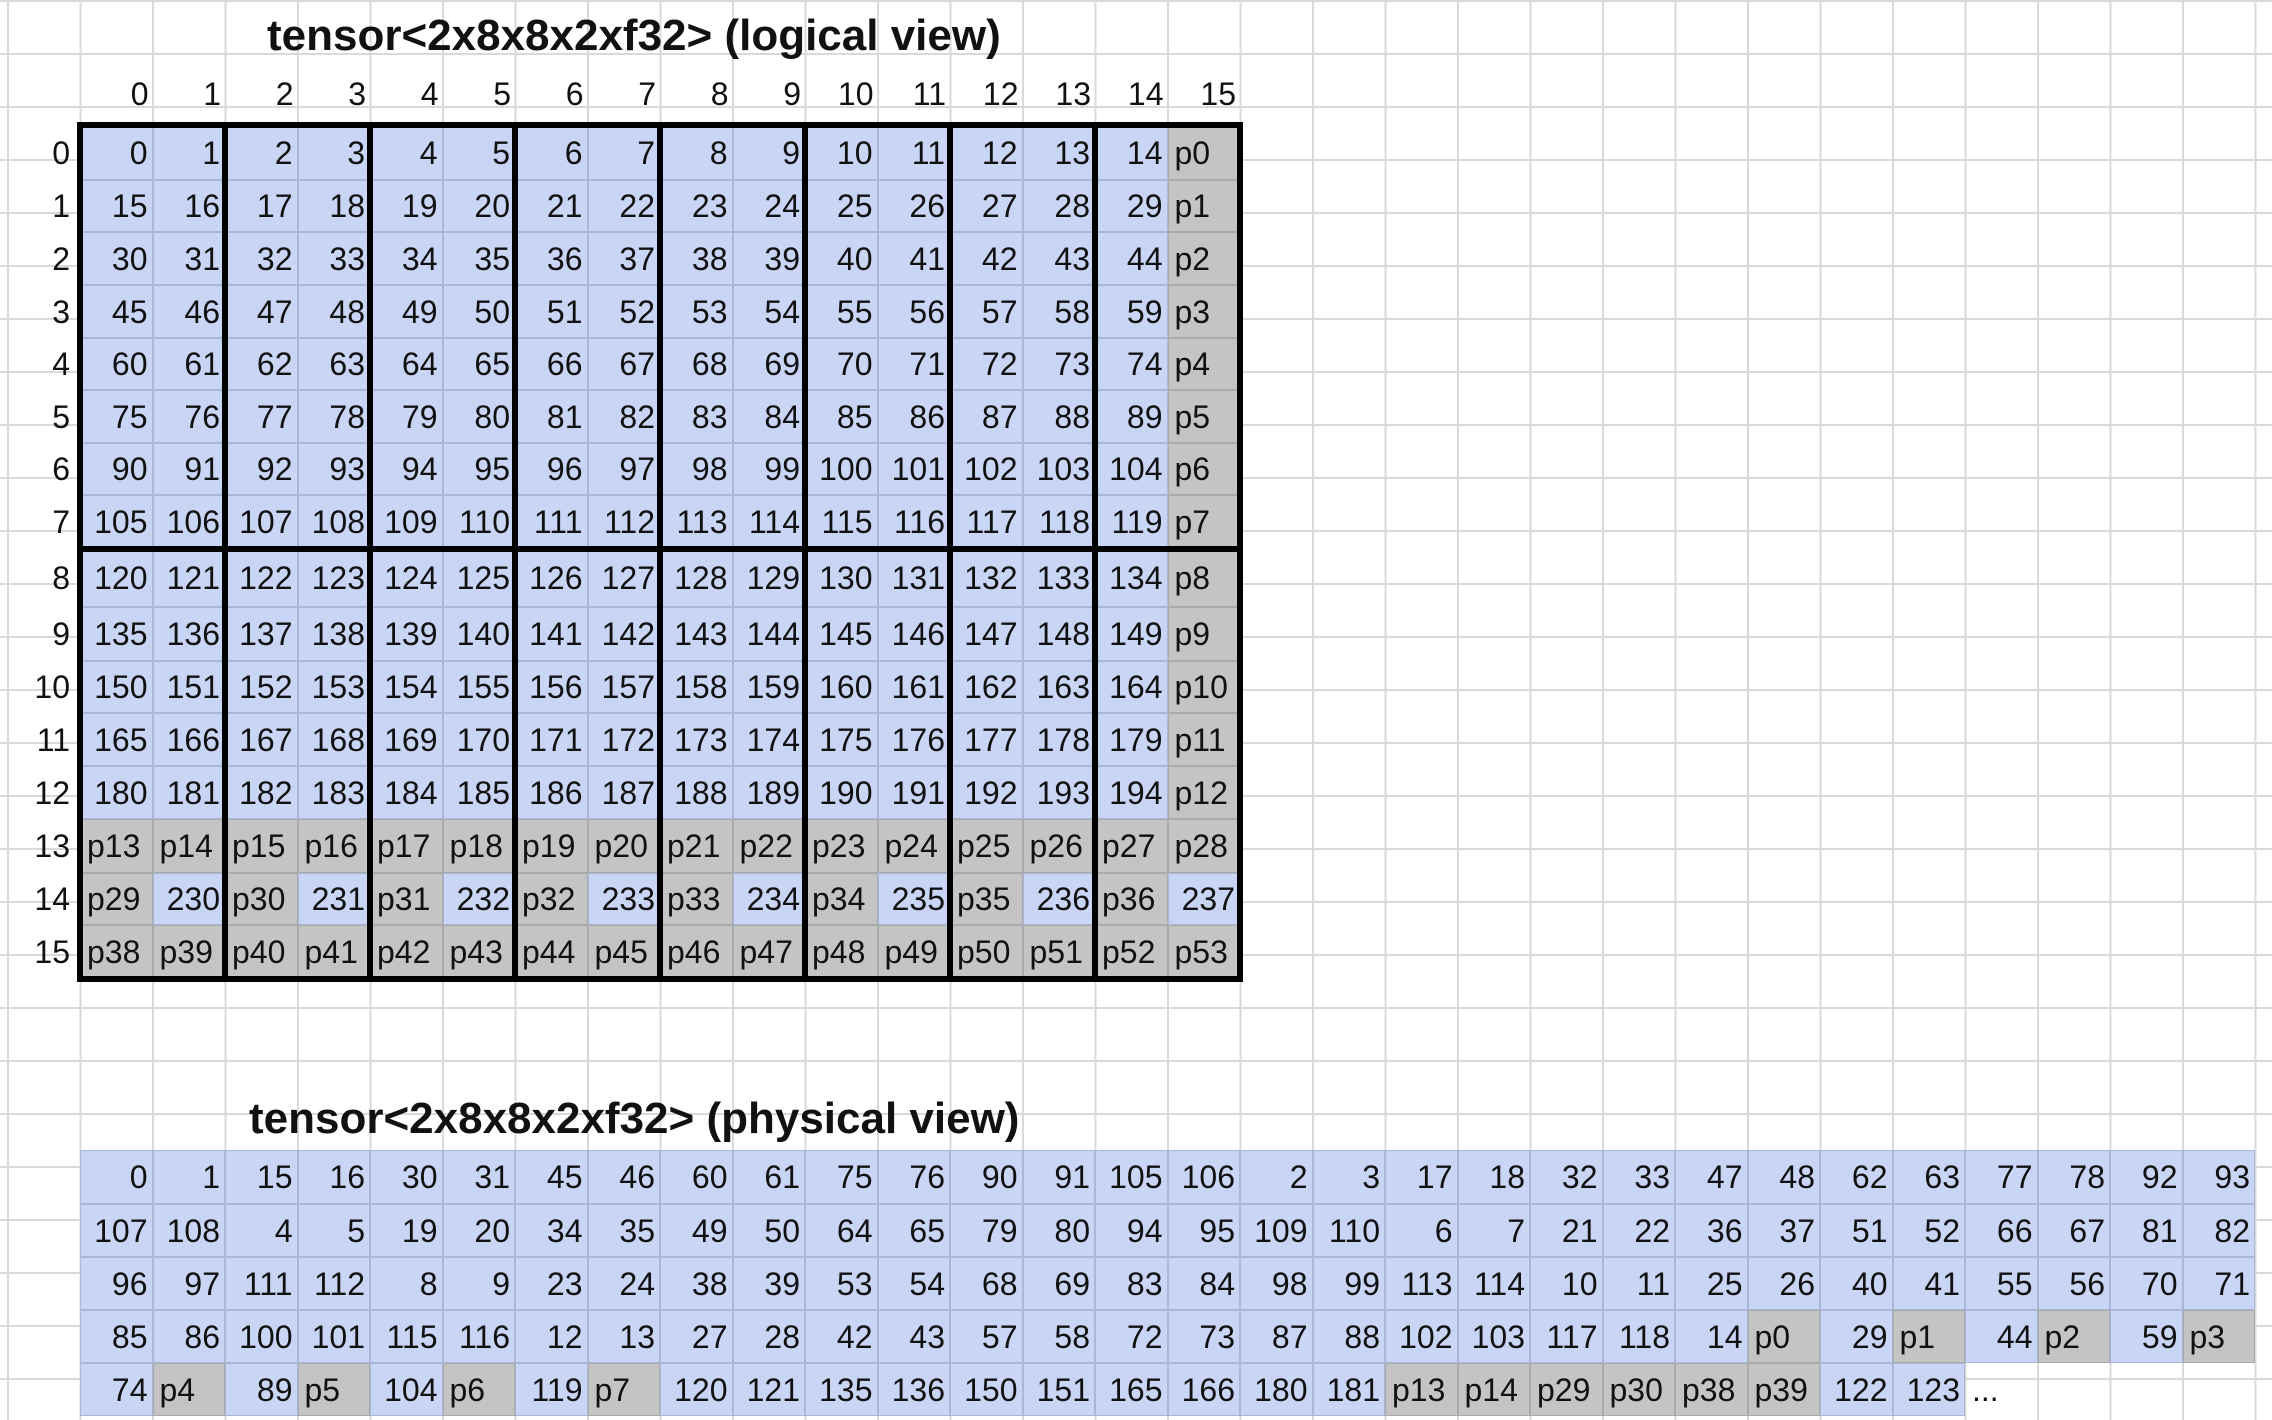 The width and height of the screenshot is (2272, 1420). I want to click on logical-cell: 159, so click(768, 687).